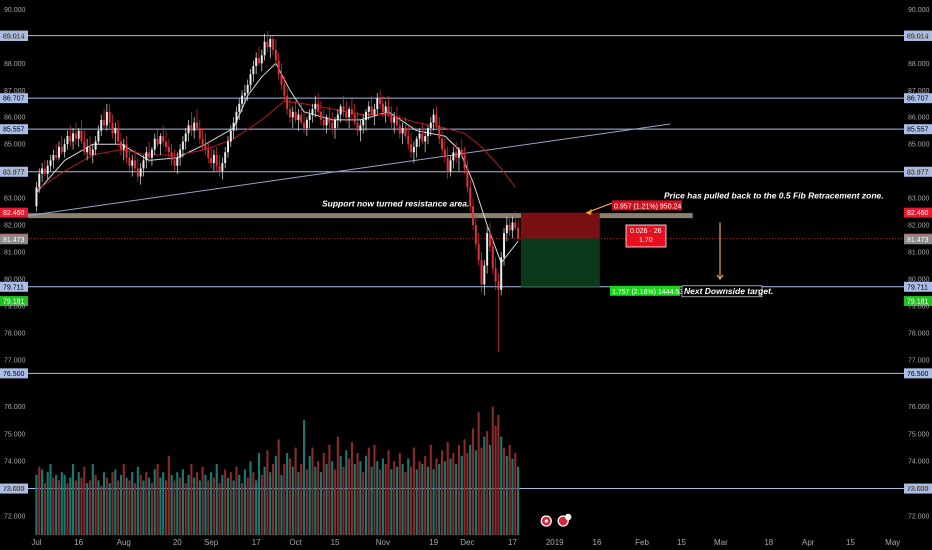  I want to click on time-axis-label: 18, so click(768, 542).